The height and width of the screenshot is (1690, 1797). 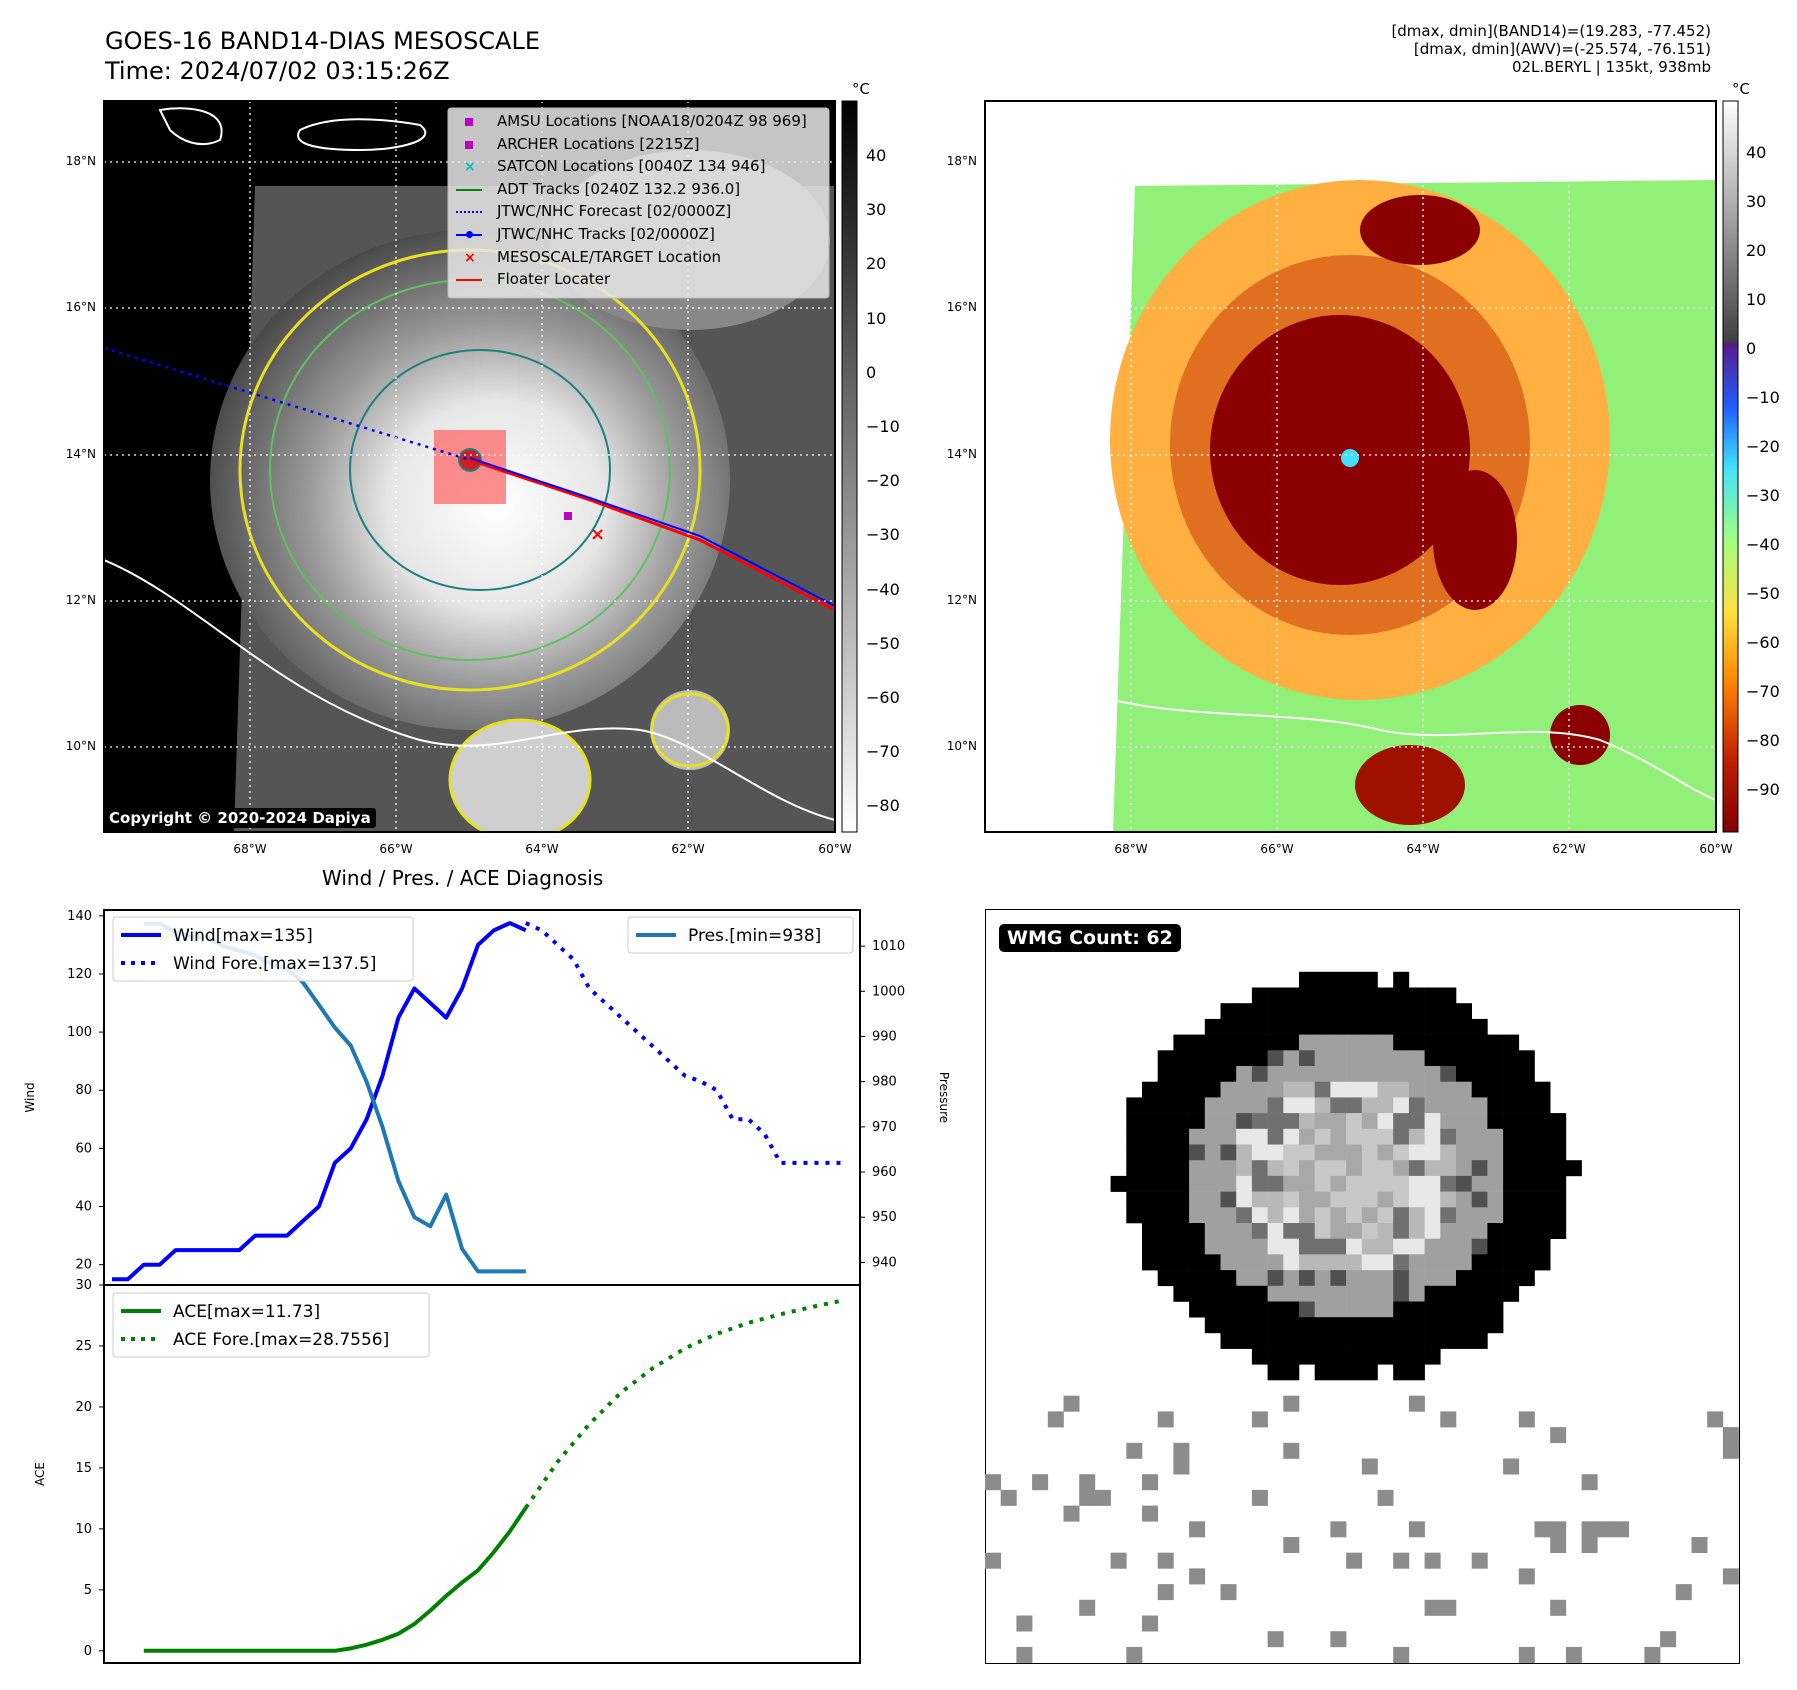 What do you see at coordinates (884, 1172) in the screenshot?
I see `pressure-axis-tick-label: 960` at bounding box center [884, 1172].